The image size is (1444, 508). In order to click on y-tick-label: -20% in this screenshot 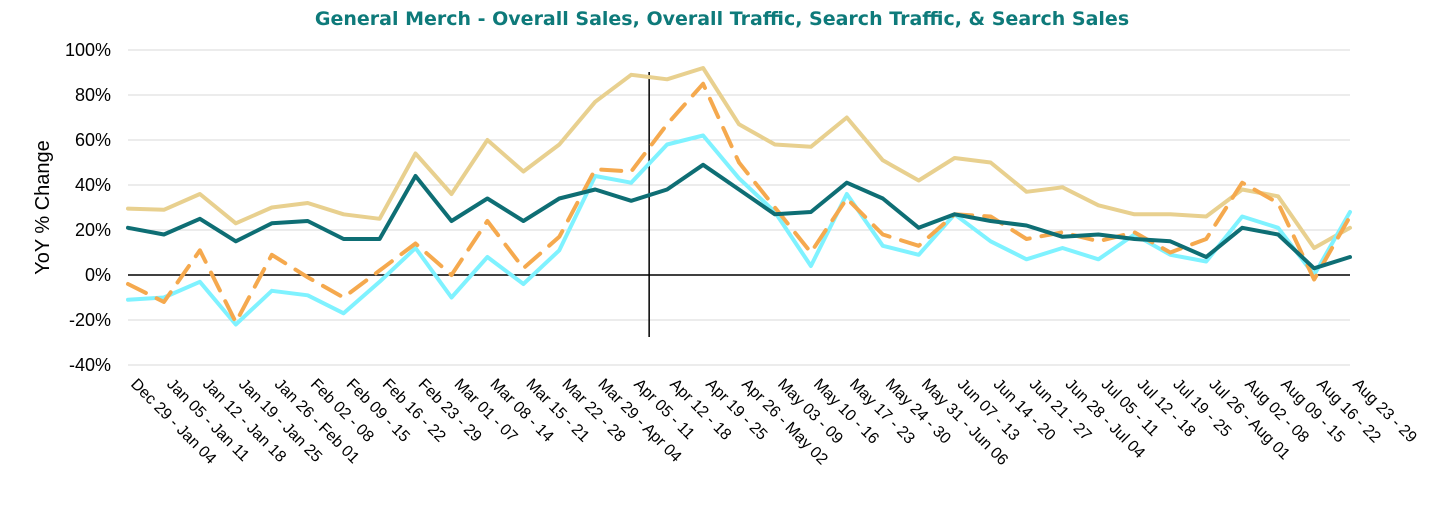, I will do `click(90, 320)`.